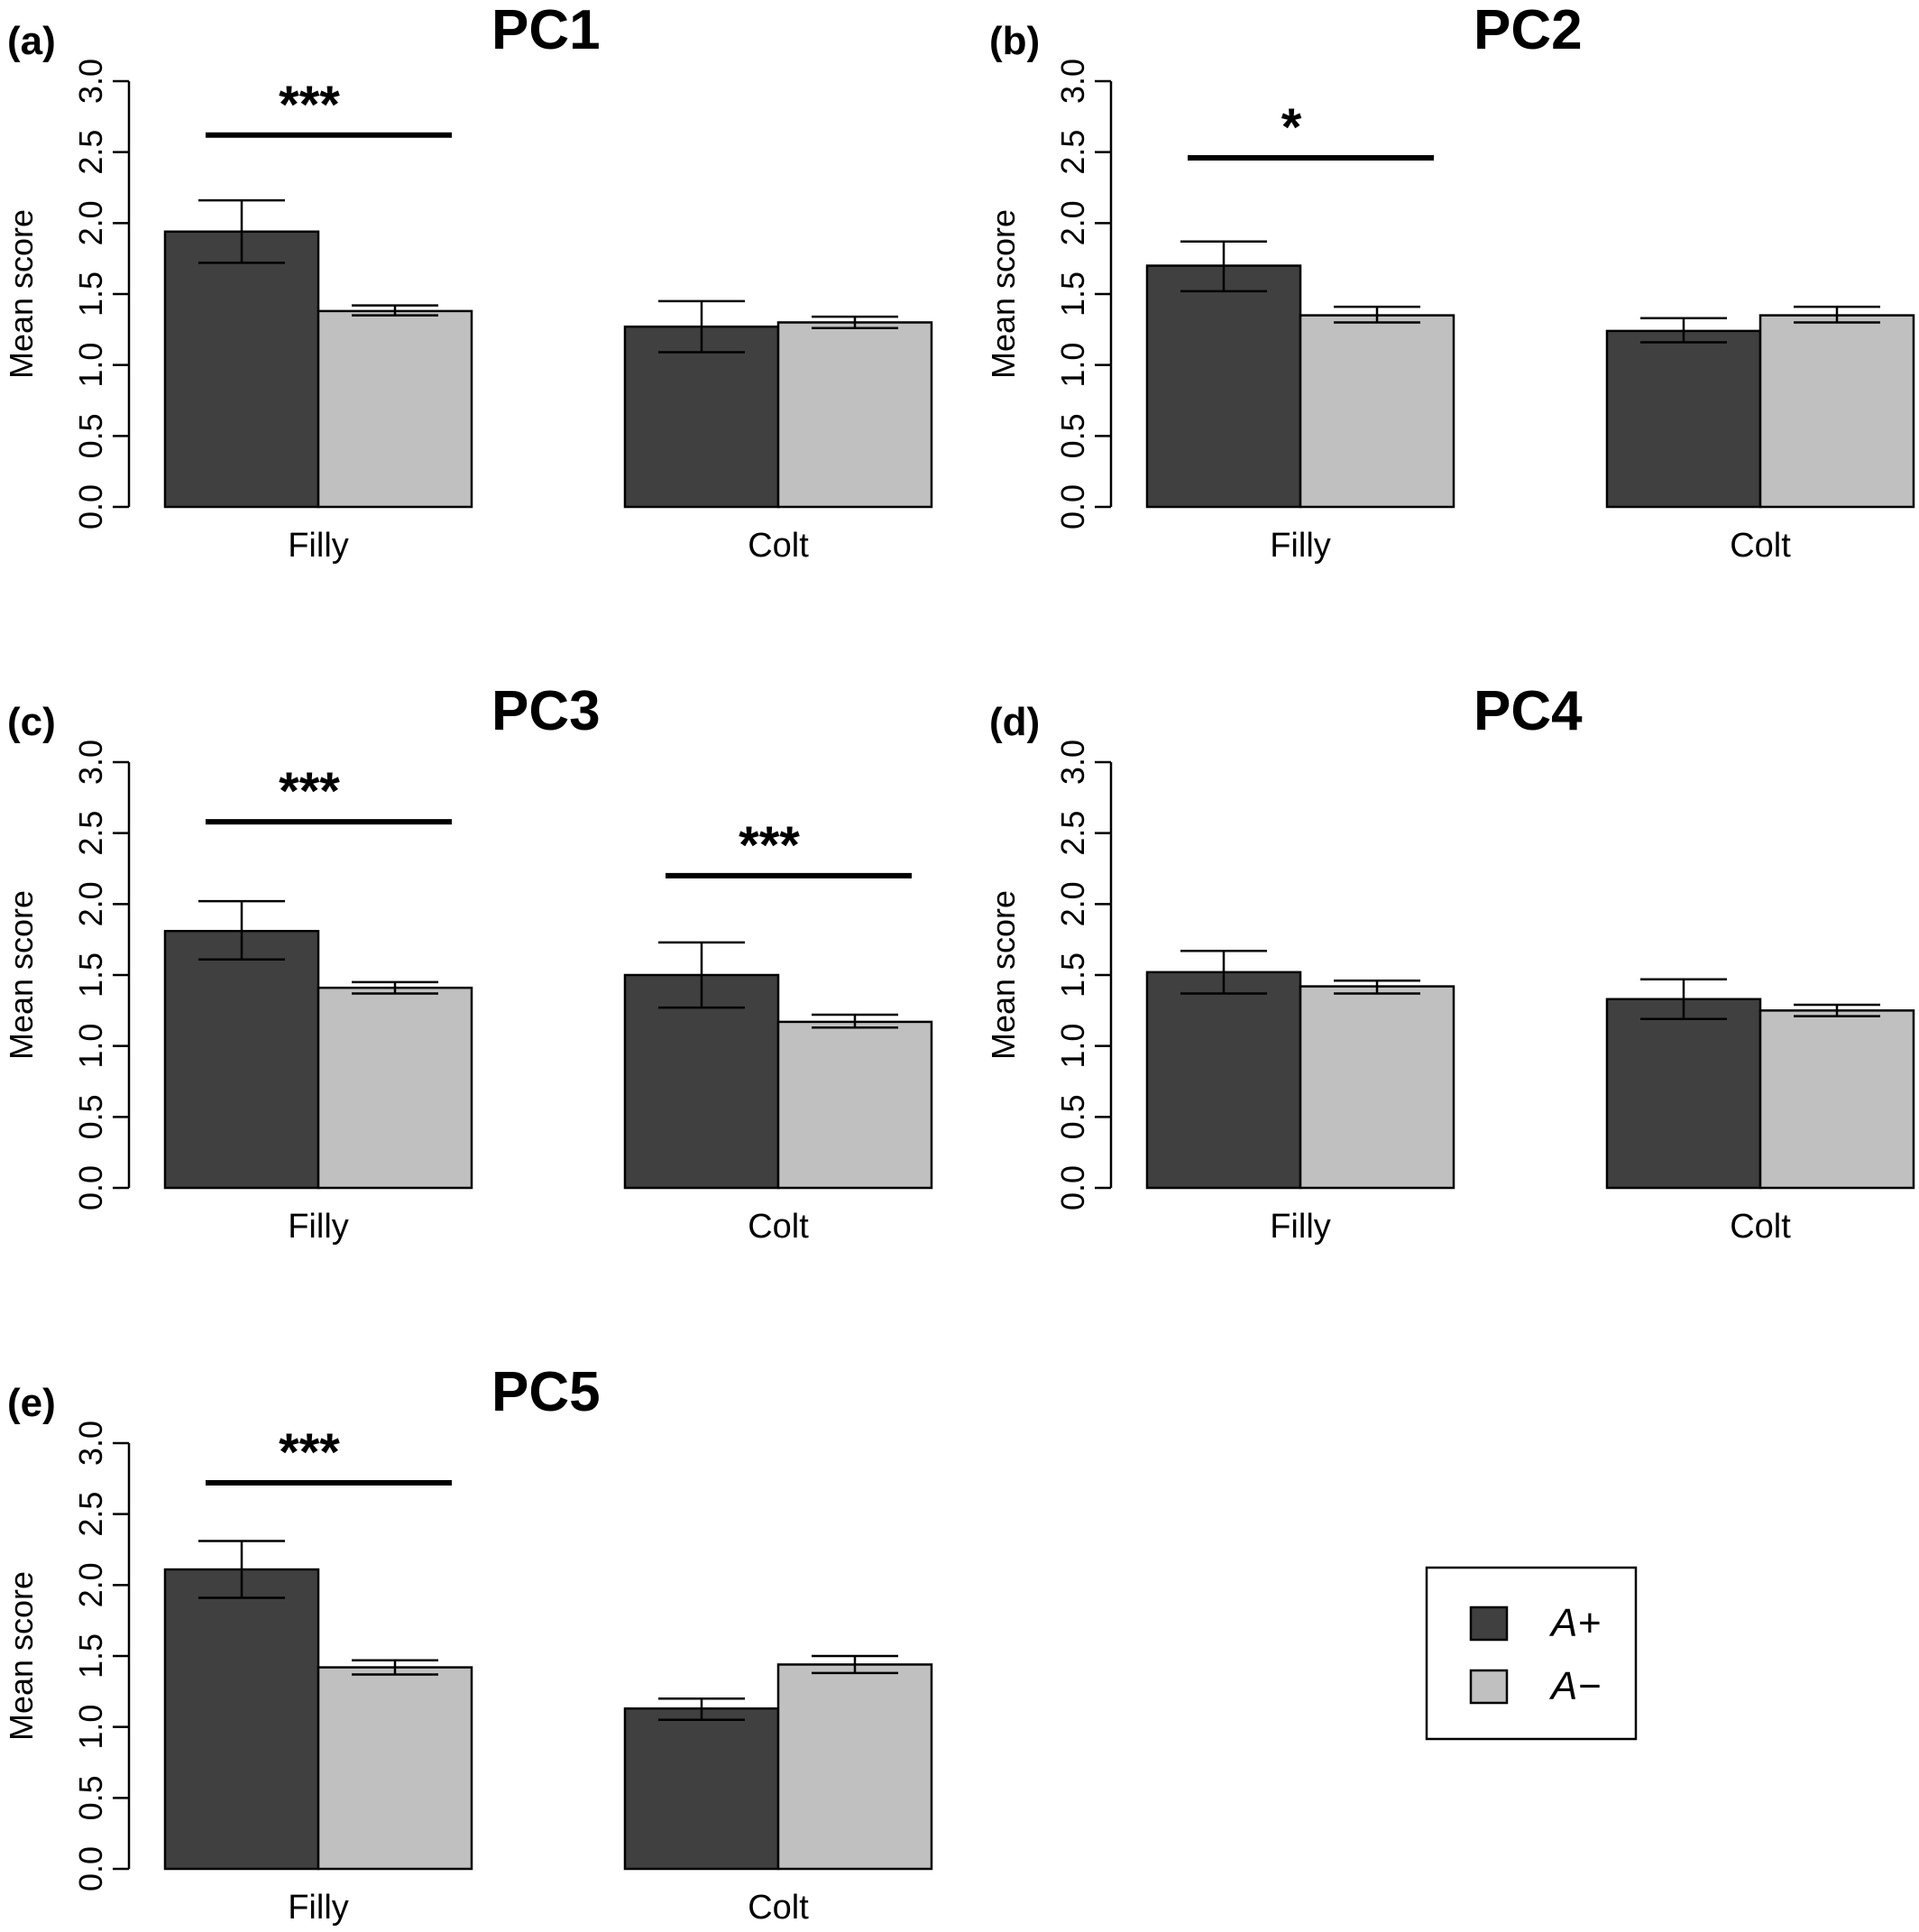  What do you see at coordinates (546, 1392) in the screenshot?
I see `chart-title: PC5` at bounding box center [546, 1392].